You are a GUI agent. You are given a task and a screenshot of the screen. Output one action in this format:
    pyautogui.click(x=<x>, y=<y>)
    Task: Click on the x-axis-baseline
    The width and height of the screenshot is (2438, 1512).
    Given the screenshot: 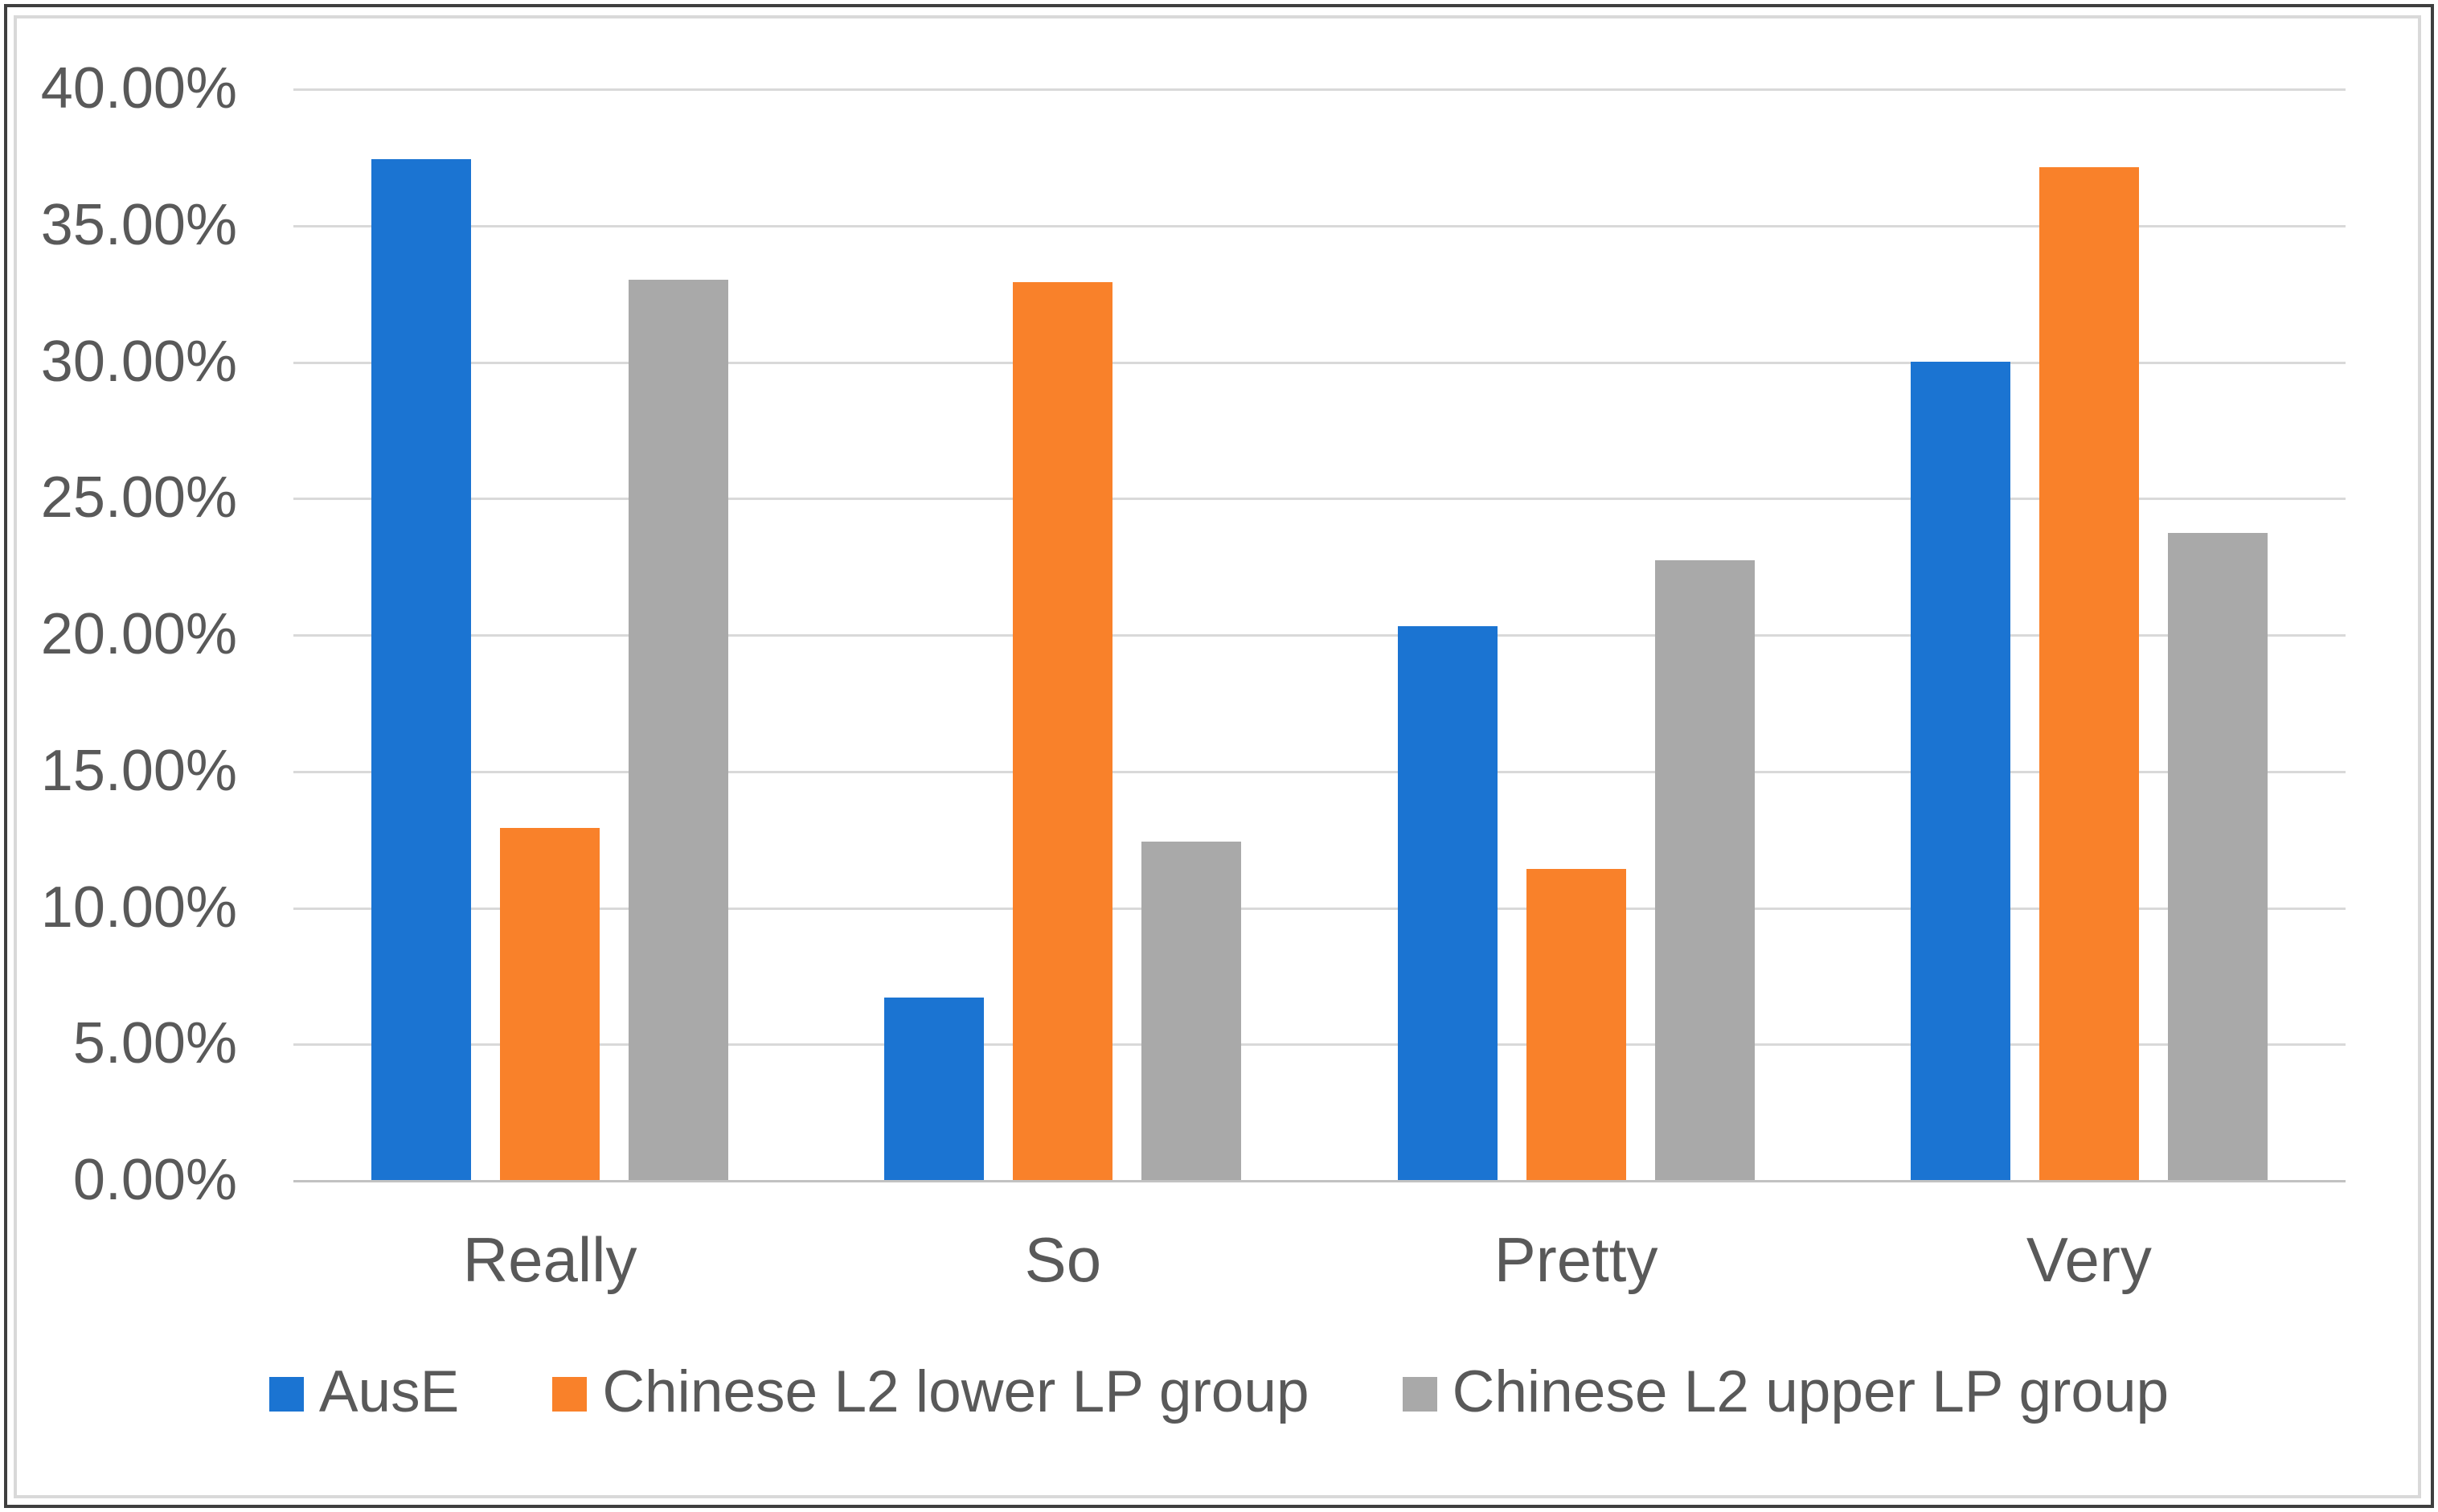 What is the action you would take?
    pyautogui.click(x=1319, y=1181)
    